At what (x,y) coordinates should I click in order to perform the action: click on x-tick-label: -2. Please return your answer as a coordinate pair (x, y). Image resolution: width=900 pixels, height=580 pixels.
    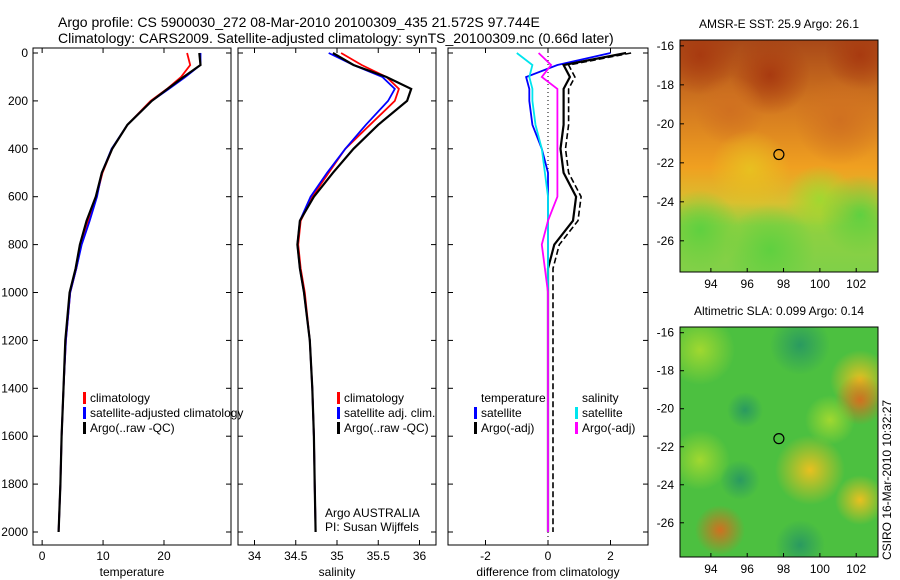
    Looking at the image, I should click on (485, 556).